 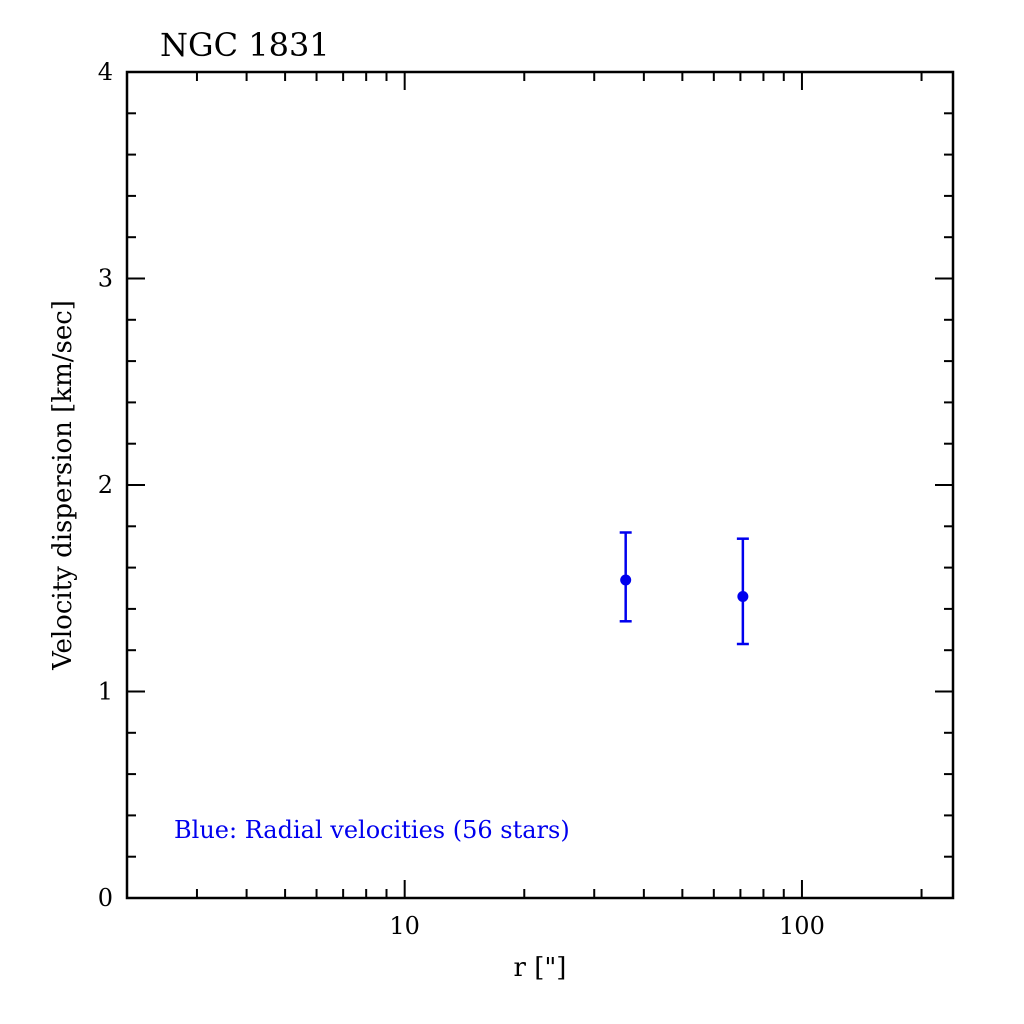 I want to click on legend-annotation: Blue: Radial velocities (56 stars), so click(x=372, y=830).